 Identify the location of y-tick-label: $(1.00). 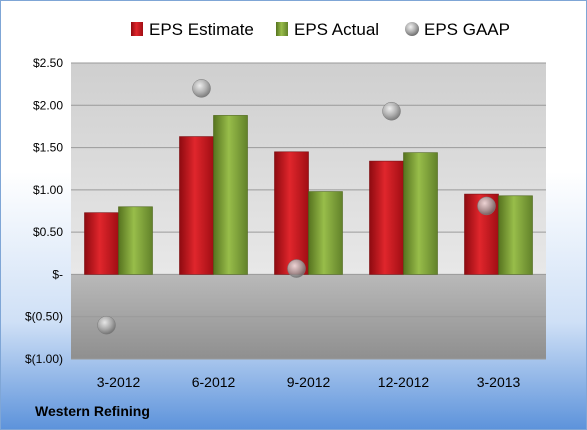
(44, 359).